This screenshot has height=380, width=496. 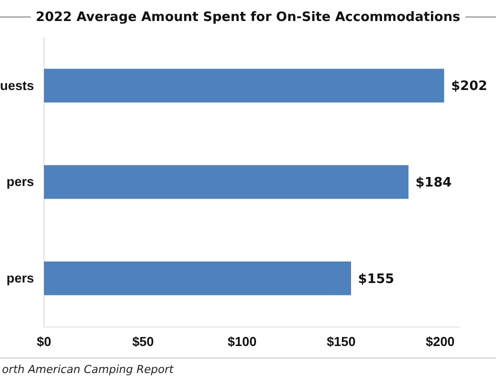 What do you see at coordinates (248, 17) in the screenshot?
I see `chart-title: 2022 Average Amount Spent for On-Site Accommodations` at bounding box center [248, 17].